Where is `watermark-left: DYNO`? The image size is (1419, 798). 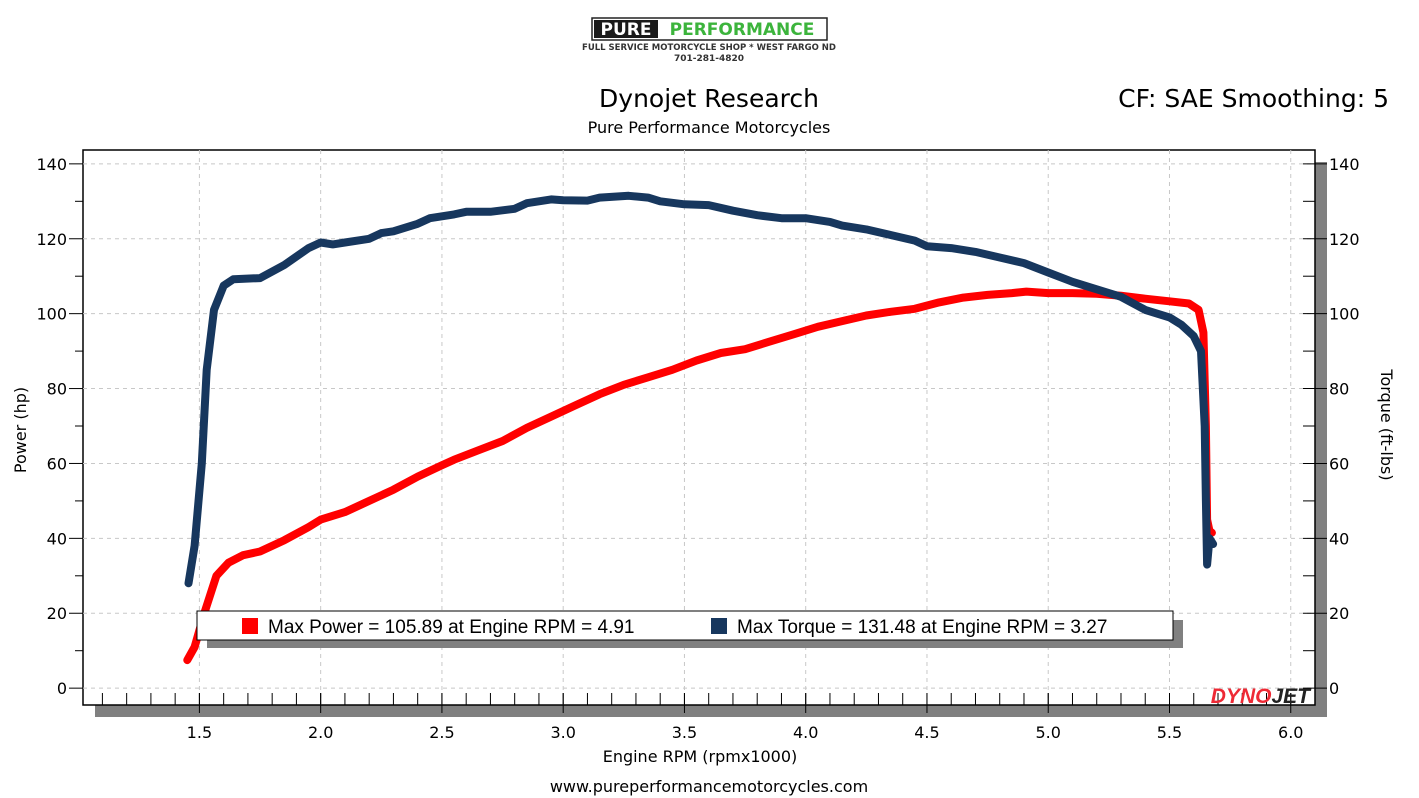
watermark-left: DYNO is located at coordinates (1241, 696).